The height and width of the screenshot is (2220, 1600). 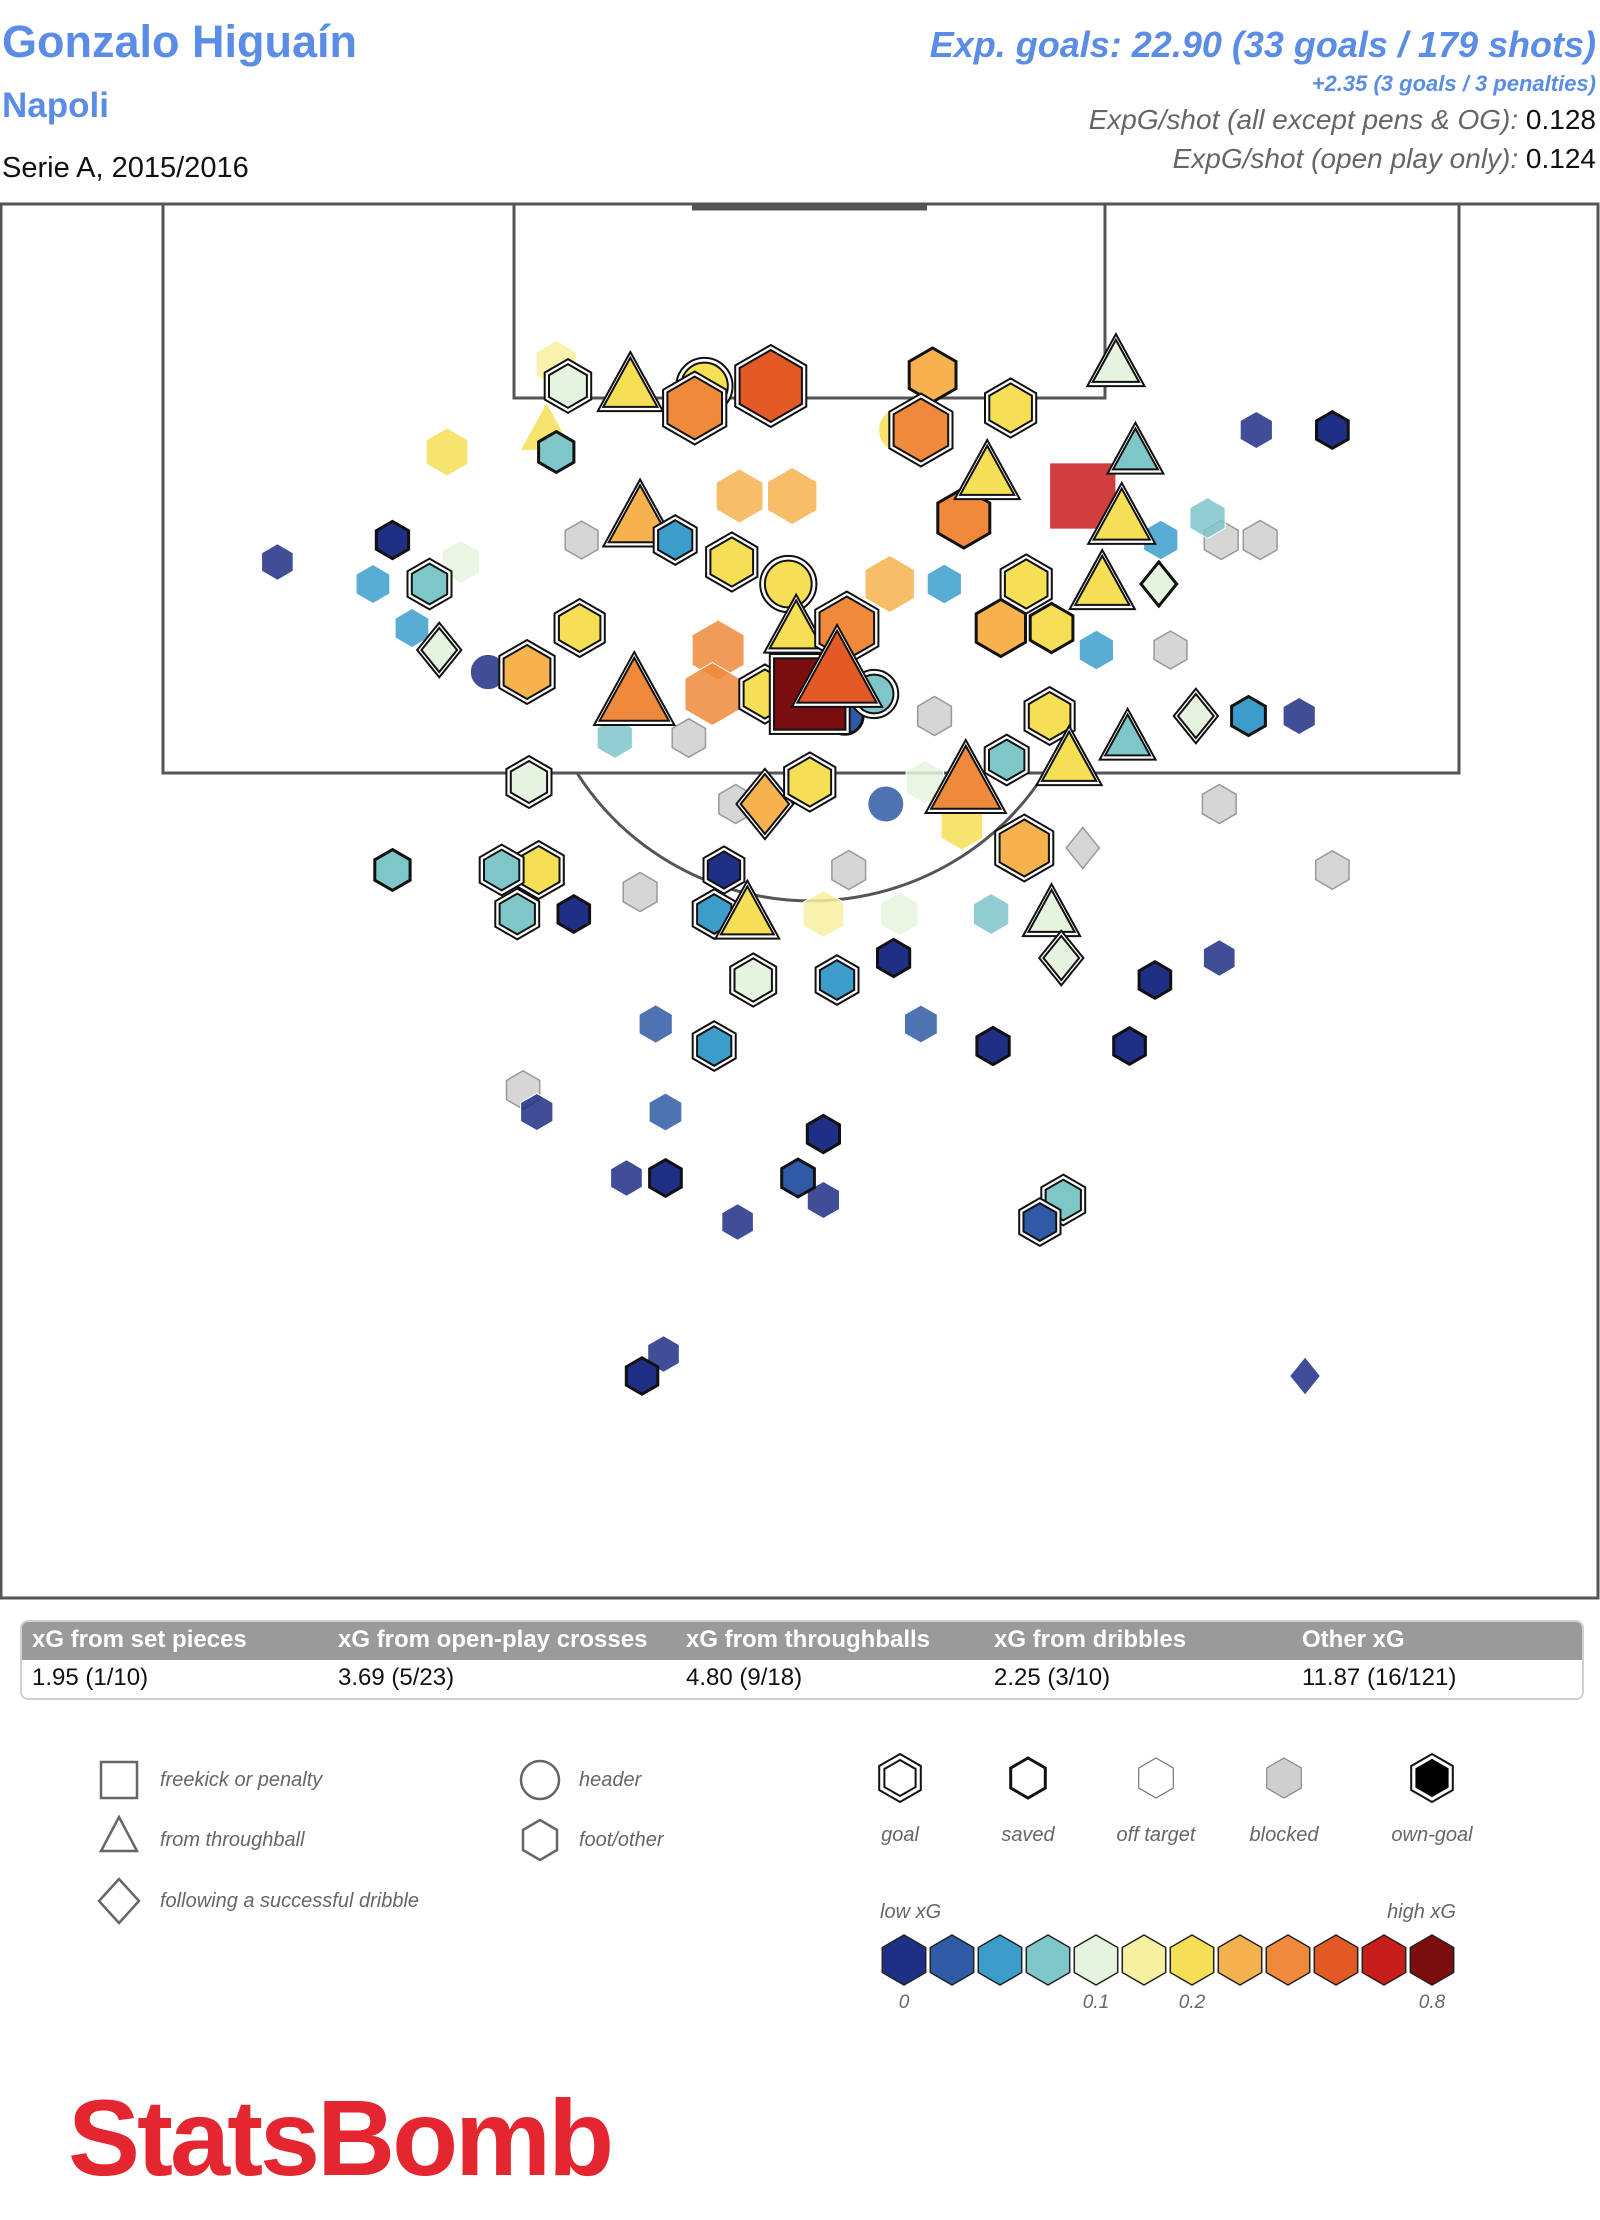 What do you see at coordinates (241, 1780) in the screenshot?
I see `legend-freekick-label: freekick or penalty` at bounding box center [241, 1780].